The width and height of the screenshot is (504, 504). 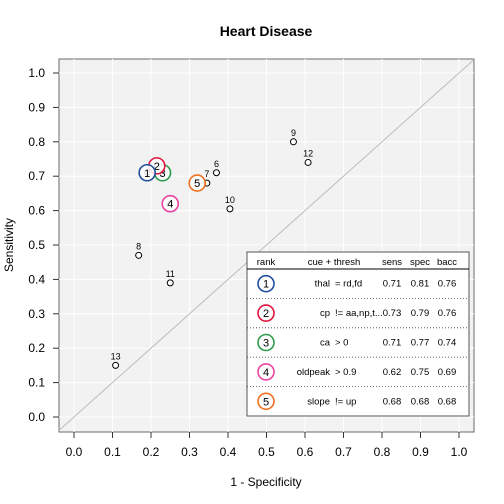 I want to click on table-header: bacc, so click(x=447, y=262).